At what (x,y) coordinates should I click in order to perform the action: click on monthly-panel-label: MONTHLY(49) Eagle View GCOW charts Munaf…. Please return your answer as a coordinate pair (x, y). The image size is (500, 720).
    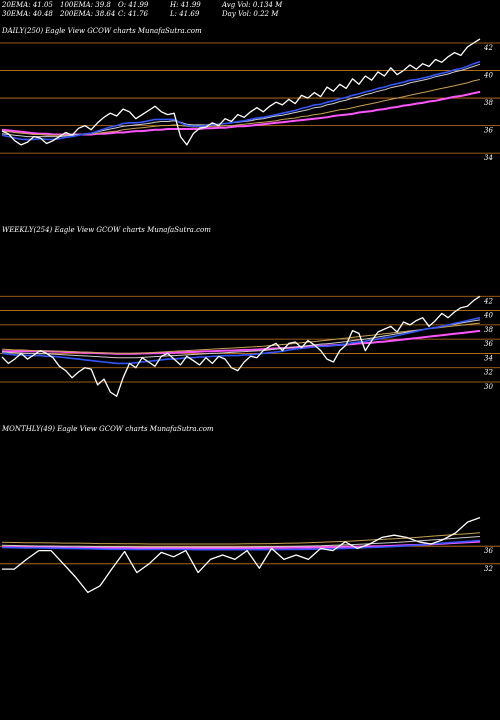
    Looking at the image, I should click on (108, 429).